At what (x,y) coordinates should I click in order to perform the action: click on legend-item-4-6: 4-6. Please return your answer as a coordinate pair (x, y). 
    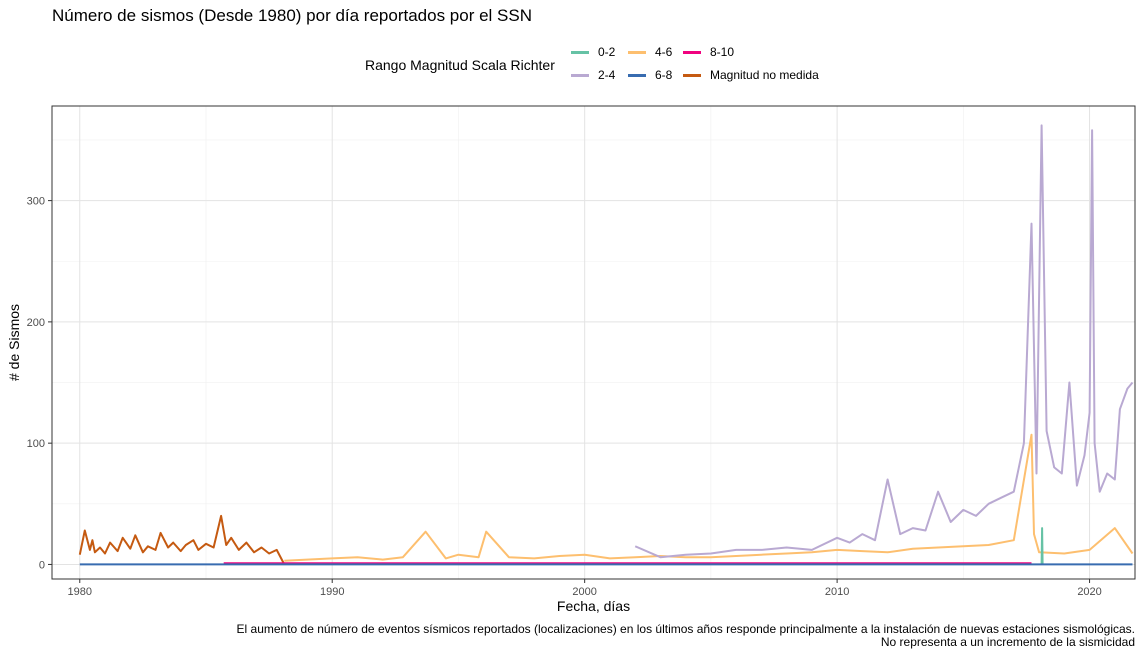
    Looking at the image, I should click on (650, 52).